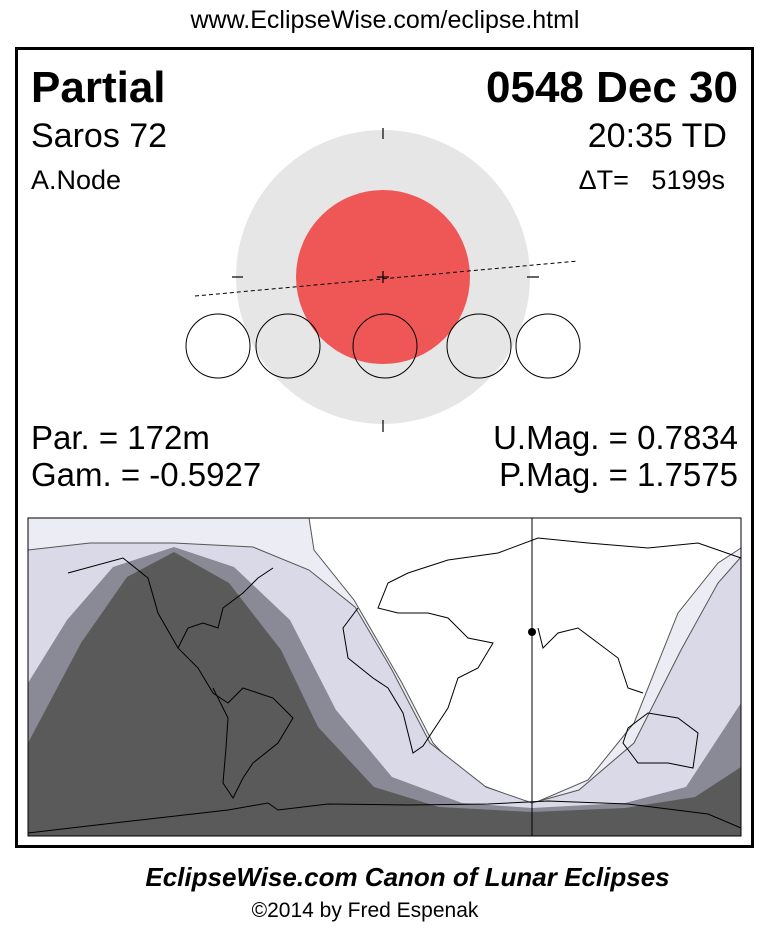  What do you see at coordinates (479, 346) in the screenshot?
I see `moon-u4` at bounding box center [479, 346].